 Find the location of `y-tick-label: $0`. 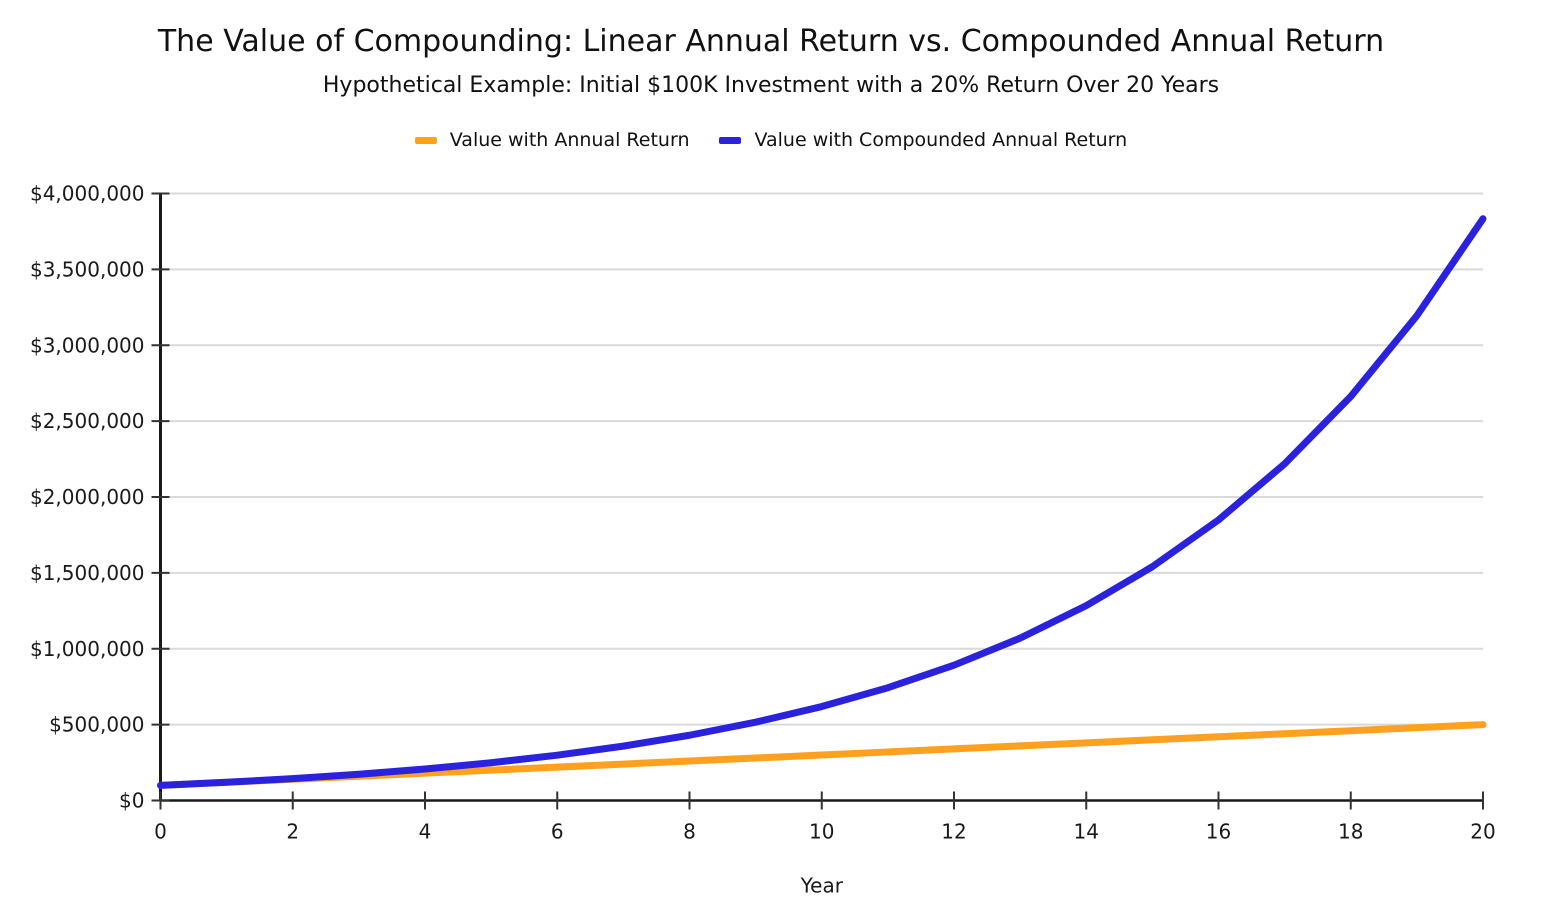

y-tick-label: $0 is located at coordinates (131, 801).